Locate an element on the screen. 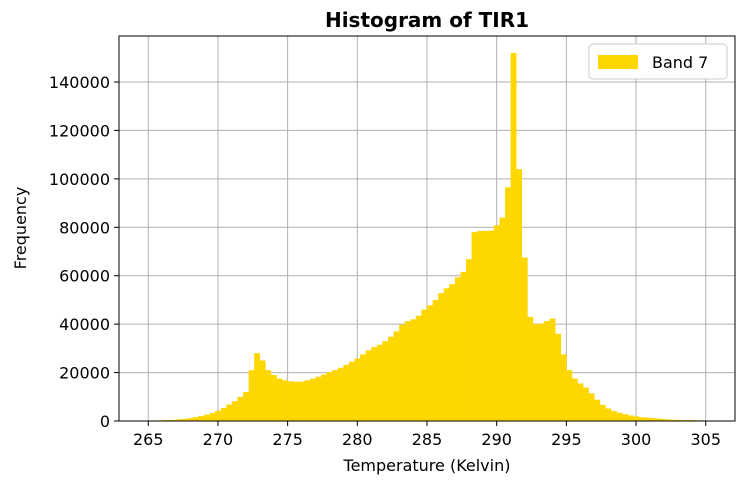  y-tick-label: 40000 is located at coordinates (84, 324).